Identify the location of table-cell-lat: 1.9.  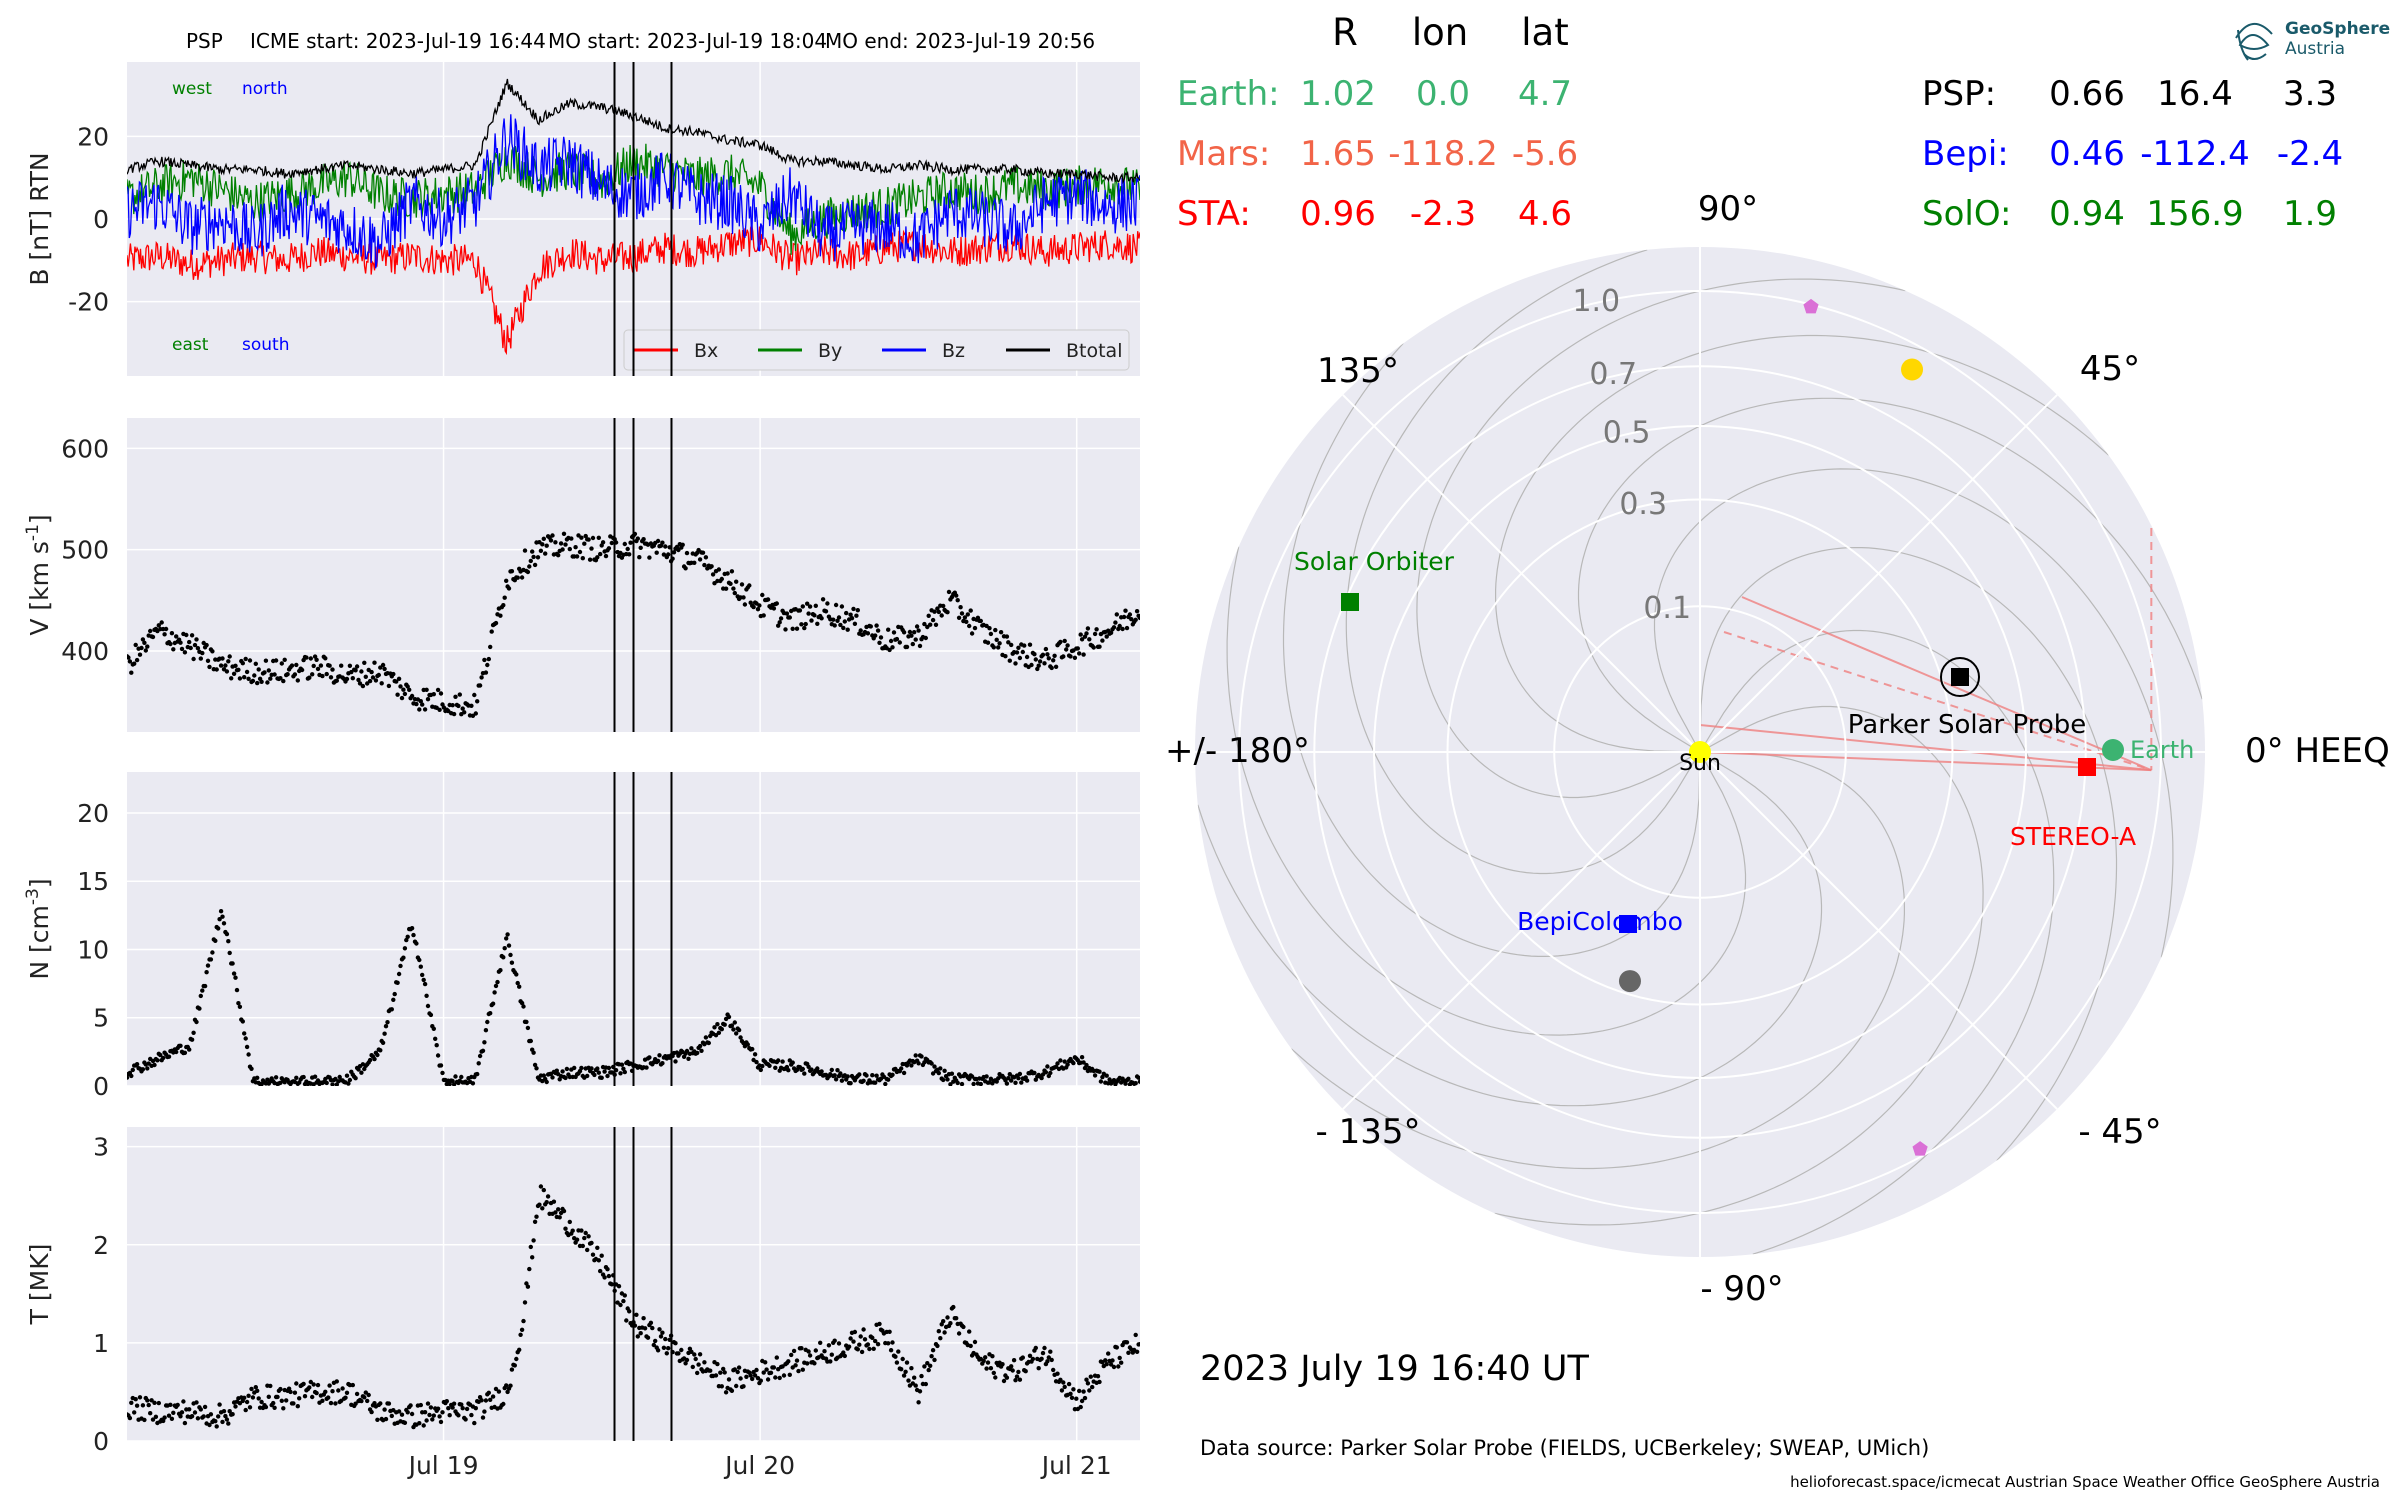
(2310, 214).